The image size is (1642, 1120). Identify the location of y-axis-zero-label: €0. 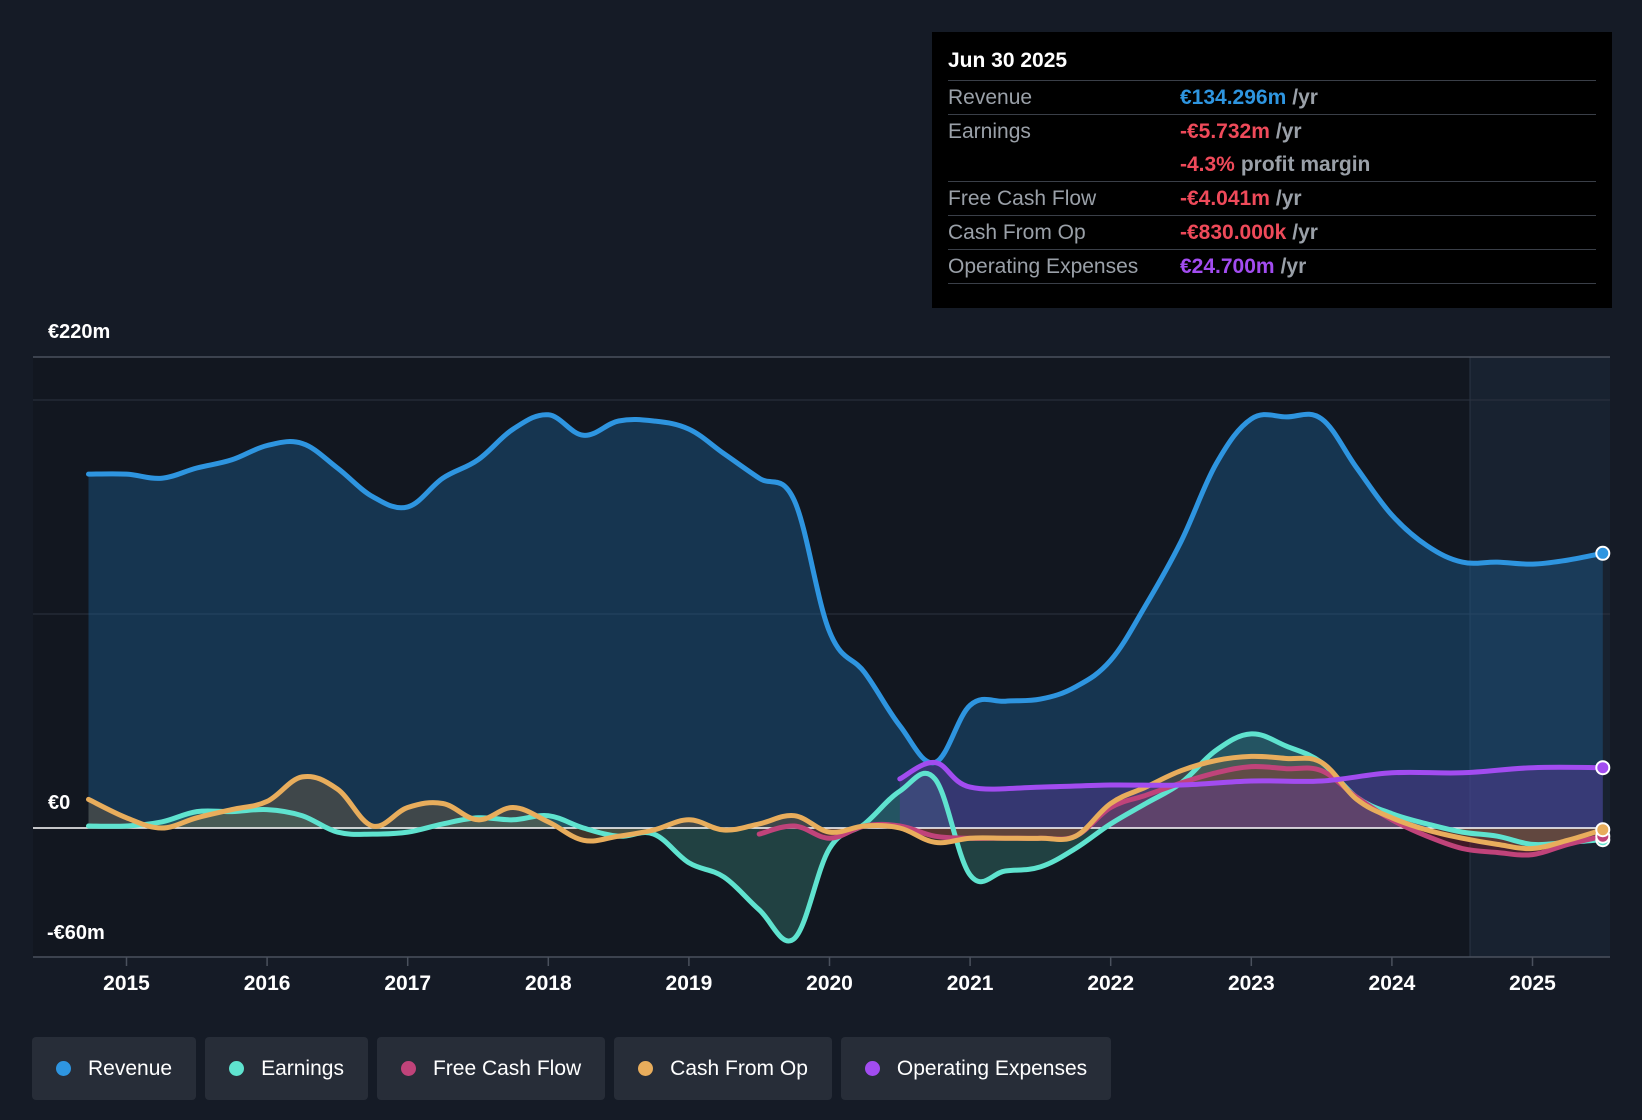
(59, 803).